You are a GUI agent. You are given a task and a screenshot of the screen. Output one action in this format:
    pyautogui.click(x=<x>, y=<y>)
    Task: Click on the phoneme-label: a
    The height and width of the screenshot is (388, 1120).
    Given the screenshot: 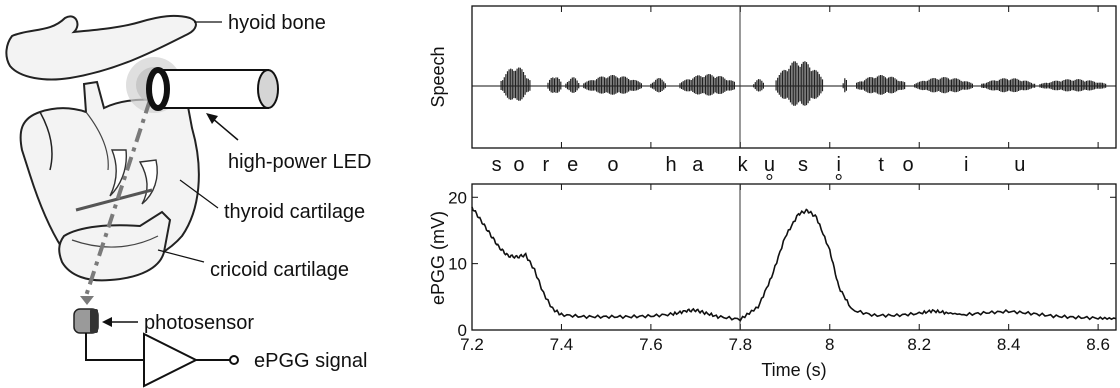 What is the action you would take?
    pyautogui.click(x=698, y=165)
    